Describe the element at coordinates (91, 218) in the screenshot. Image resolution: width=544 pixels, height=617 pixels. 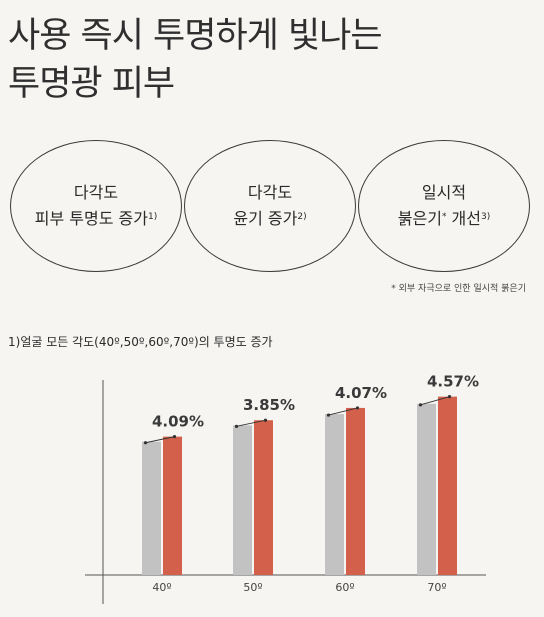
I see `claim-1-text: 피부 투명도 증가` at that location.